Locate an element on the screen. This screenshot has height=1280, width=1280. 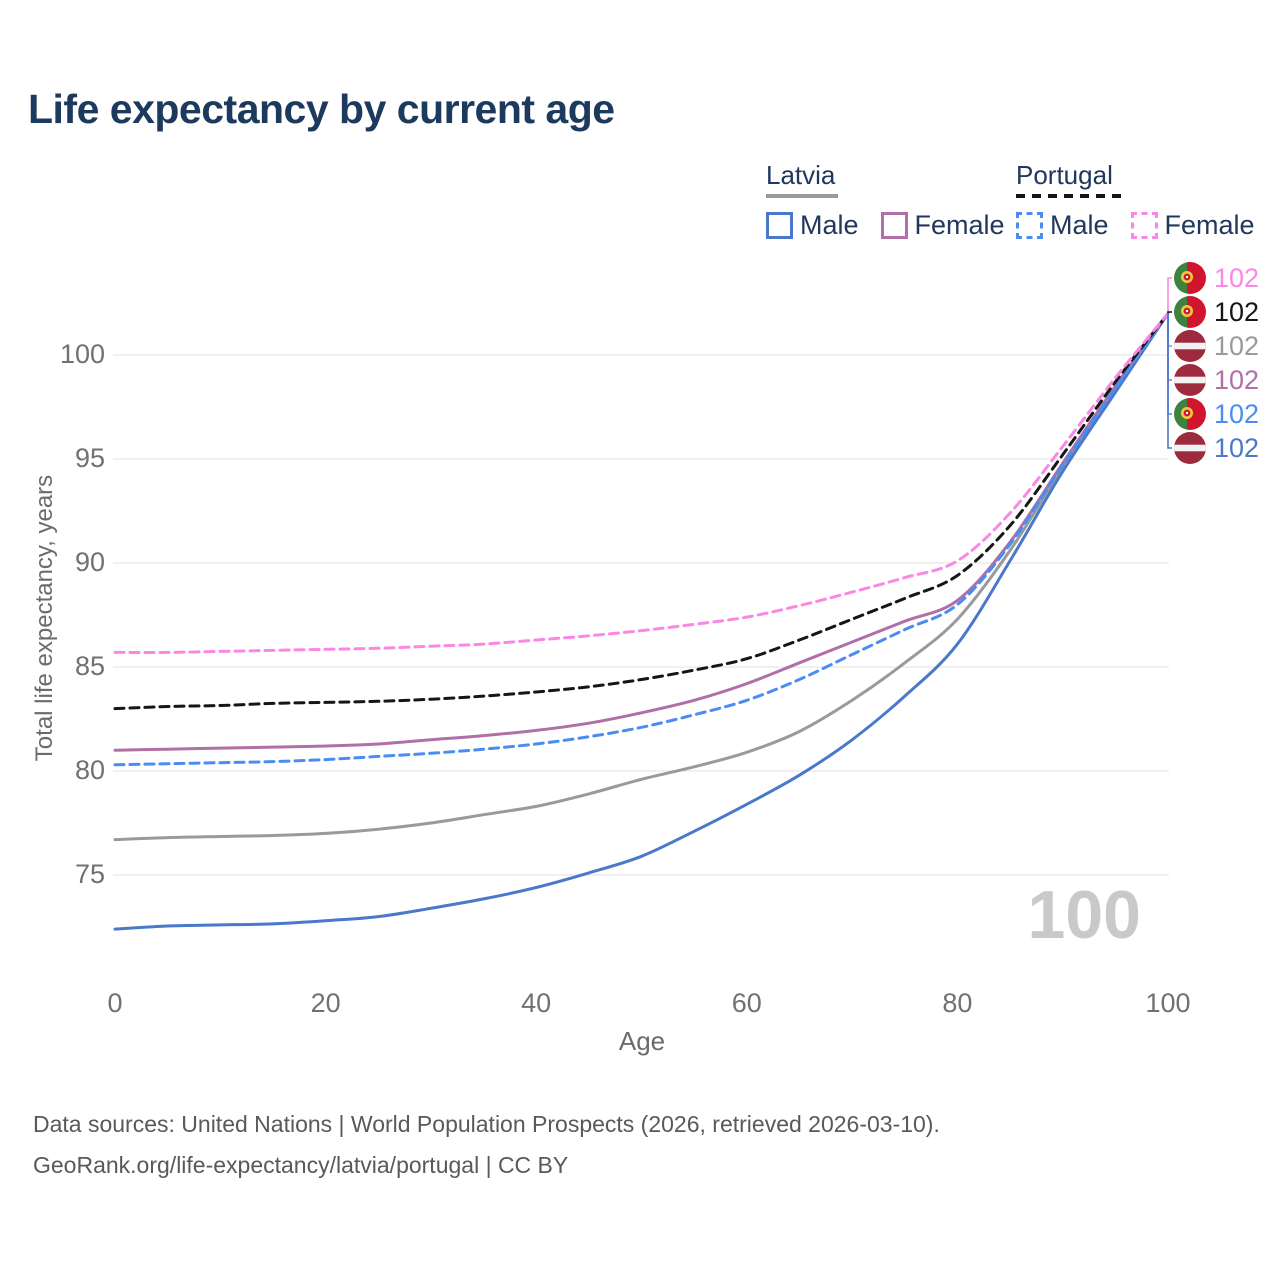
legend-item-portugal-male: Male is located at coordinates (1062, 225).